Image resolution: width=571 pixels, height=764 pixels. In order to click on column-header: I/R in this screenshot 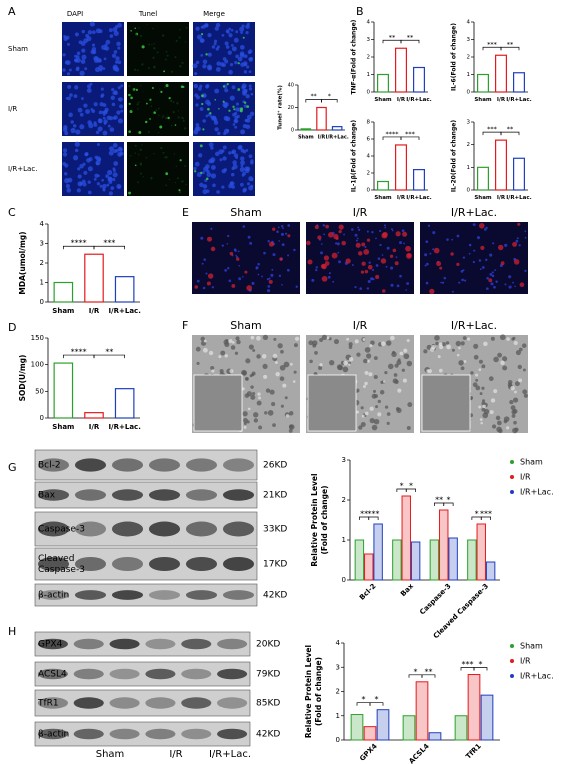, I will do `click(360, 212)`.